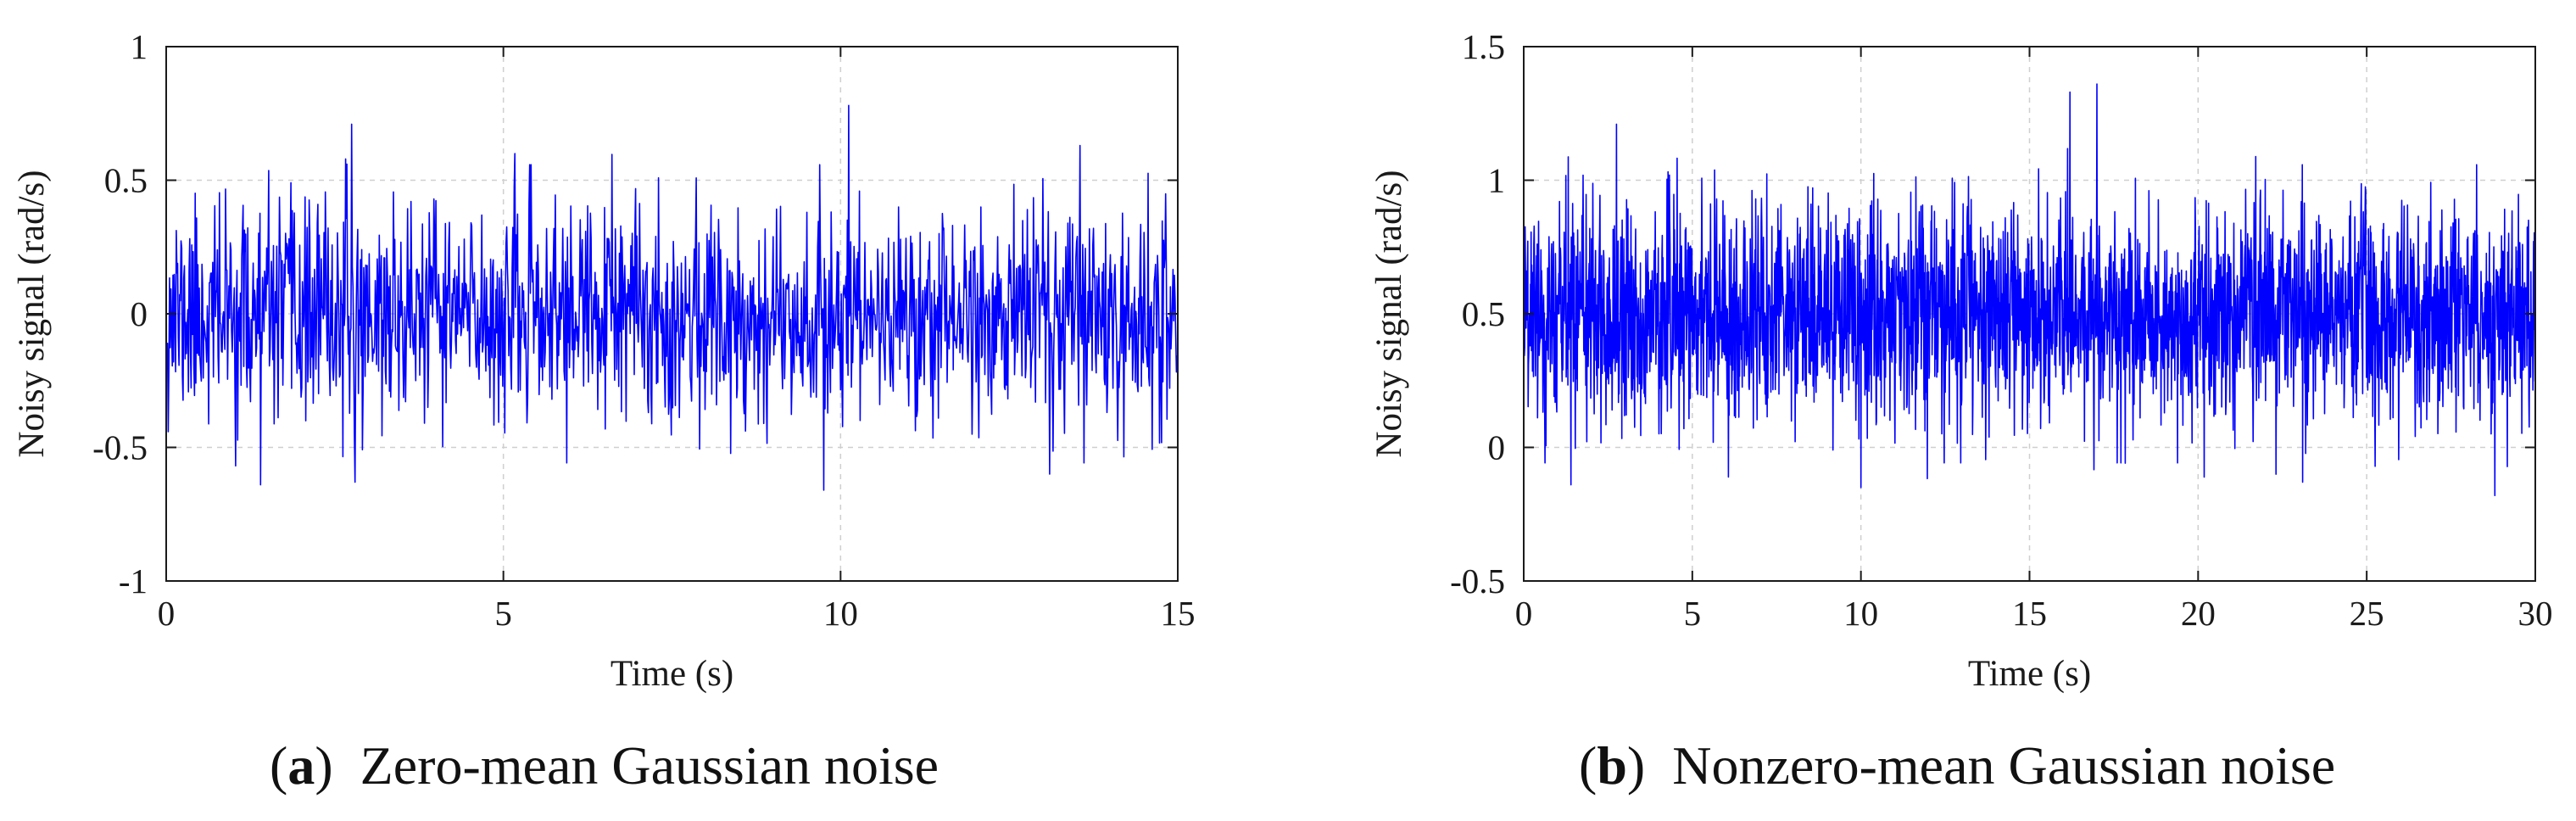 The image size is (2576, 821). I want to click on y-tick-label: 1.5, so click(1483, 46).